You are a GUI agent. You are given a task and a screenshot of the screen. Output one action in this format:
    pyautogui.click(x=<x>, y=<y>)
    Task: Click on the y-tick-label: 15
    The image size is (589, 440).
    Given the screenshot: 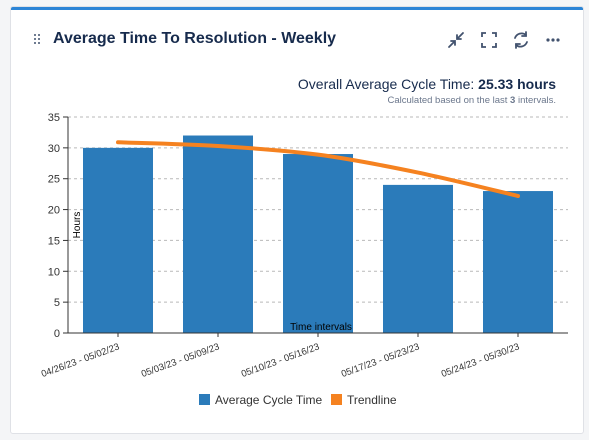 What is the action you would take?
    pyautogui.click(x=54, y=241)
    